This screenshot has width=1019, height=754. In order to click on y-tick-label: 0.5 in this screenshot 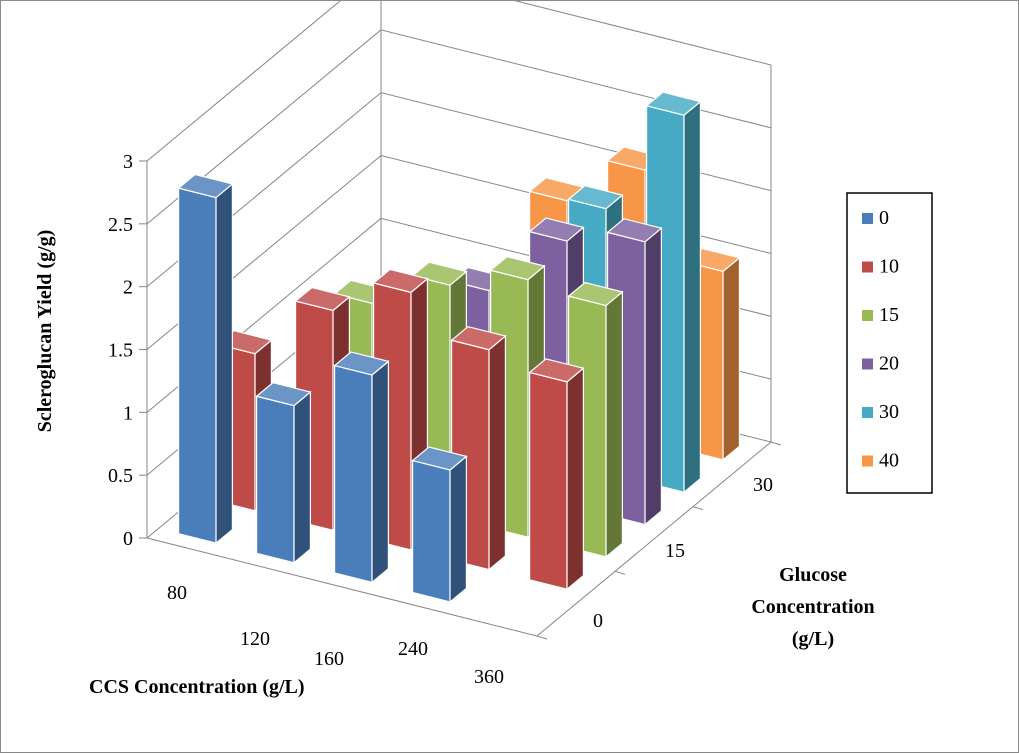, I will do `click(120, 476)`.